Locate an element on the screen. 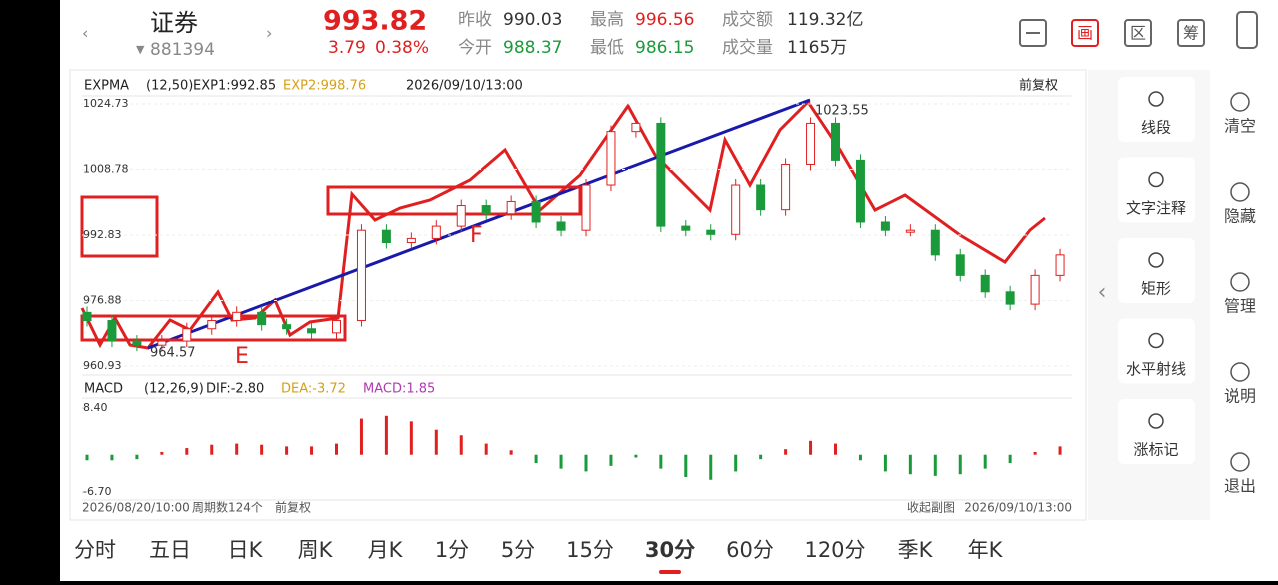 This screenshot has width=1278, height=585. legend-text: DIF:-2.80 is located at coordinates (235, 389).